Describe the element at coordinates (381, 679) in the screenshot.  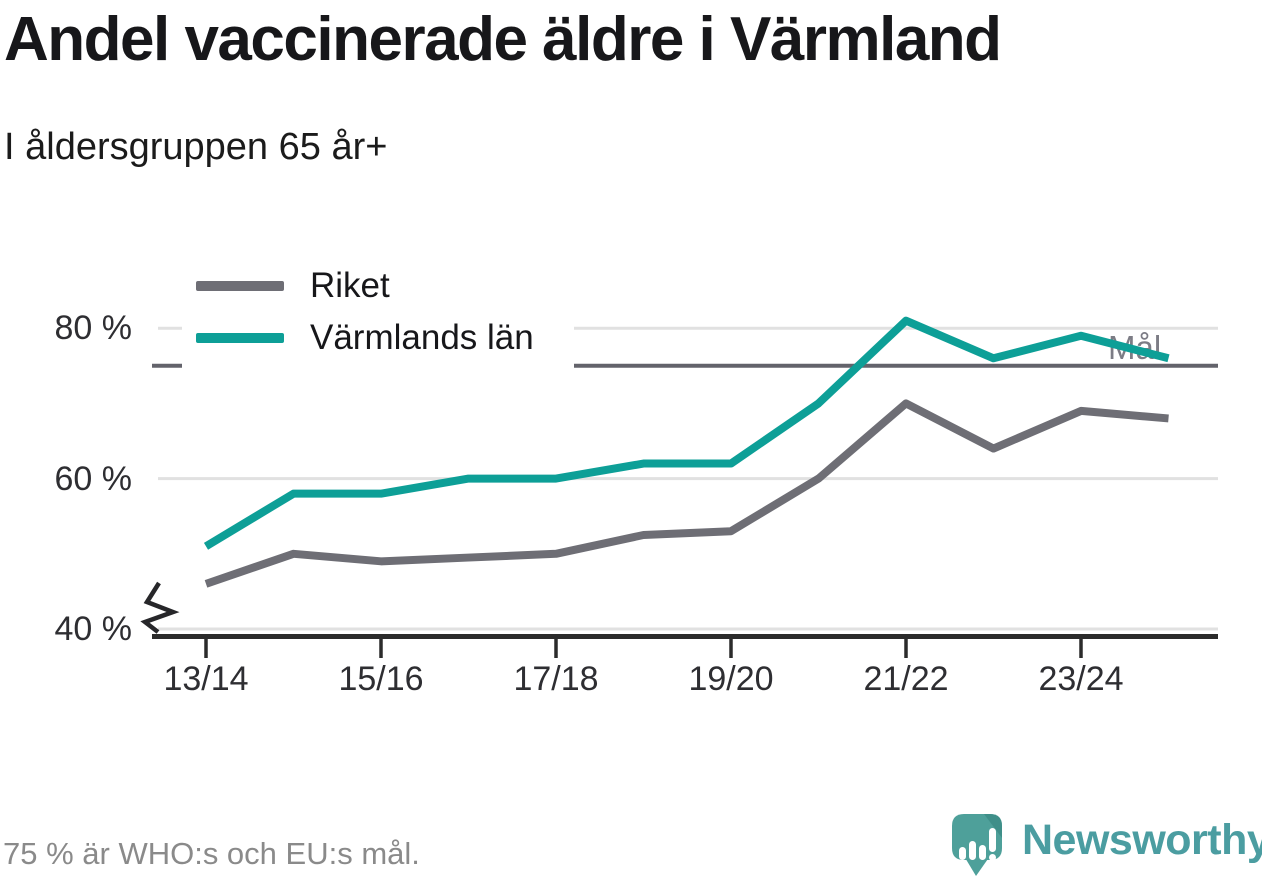
I see `x-tick-label-1516: 15/16` at that location.